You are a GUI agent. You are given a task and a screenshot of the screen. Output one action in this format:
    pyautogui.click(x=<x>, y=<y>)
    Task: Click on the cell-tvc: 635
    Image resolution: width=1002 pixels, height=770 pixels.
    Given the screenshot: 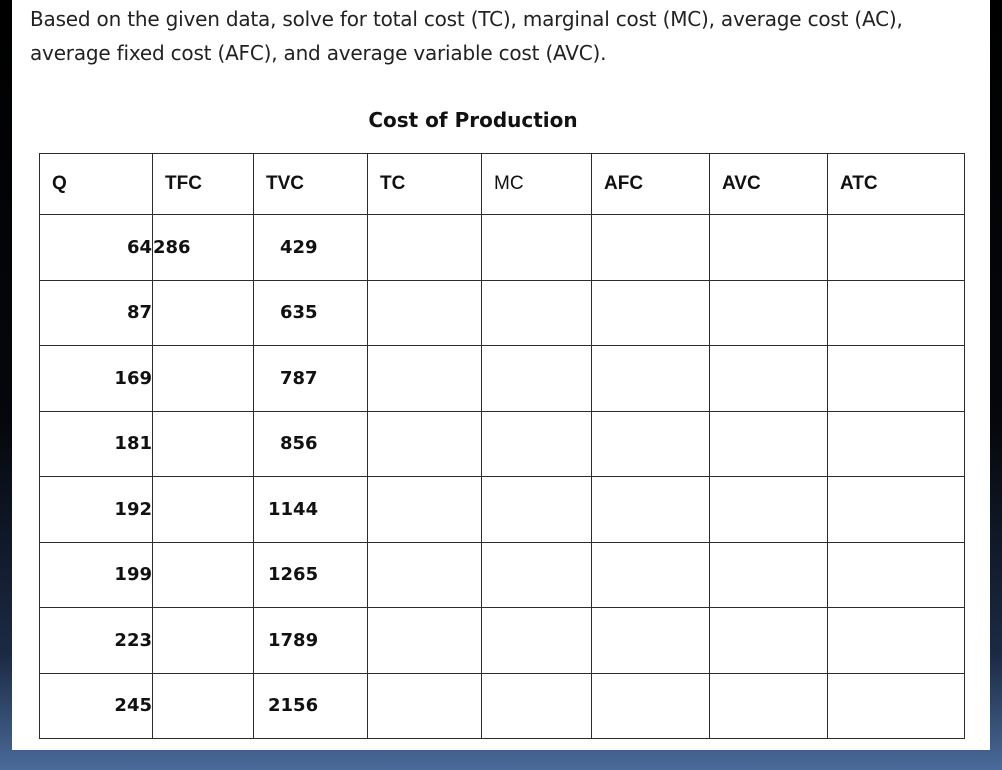 What is the action you would take?
    pyautogui.click(x=310, y=312)
    